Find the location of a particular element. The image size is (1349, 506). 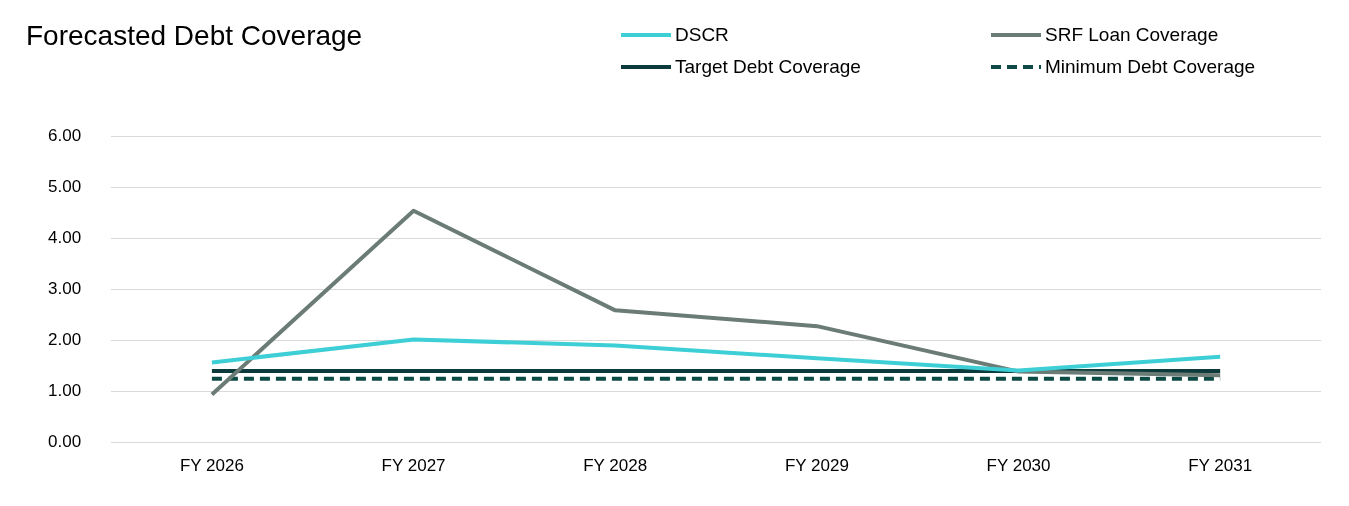

y-tick-label: 0.00 is located at coordinates (64, 442).